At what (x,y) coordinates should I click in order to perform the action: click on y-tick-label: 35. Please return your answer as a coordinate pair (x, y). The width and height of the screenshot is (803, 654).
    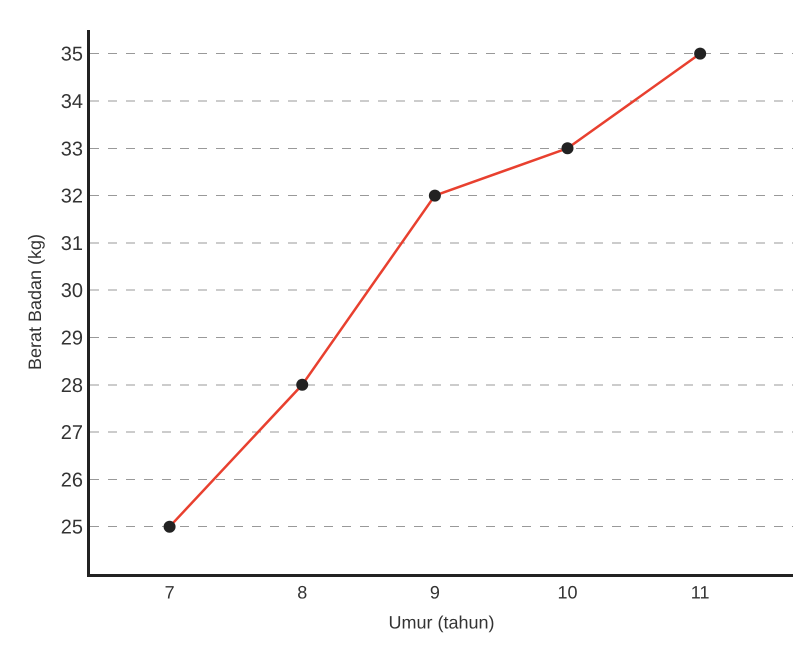
    Looking at the image, I should click on (71, 55).